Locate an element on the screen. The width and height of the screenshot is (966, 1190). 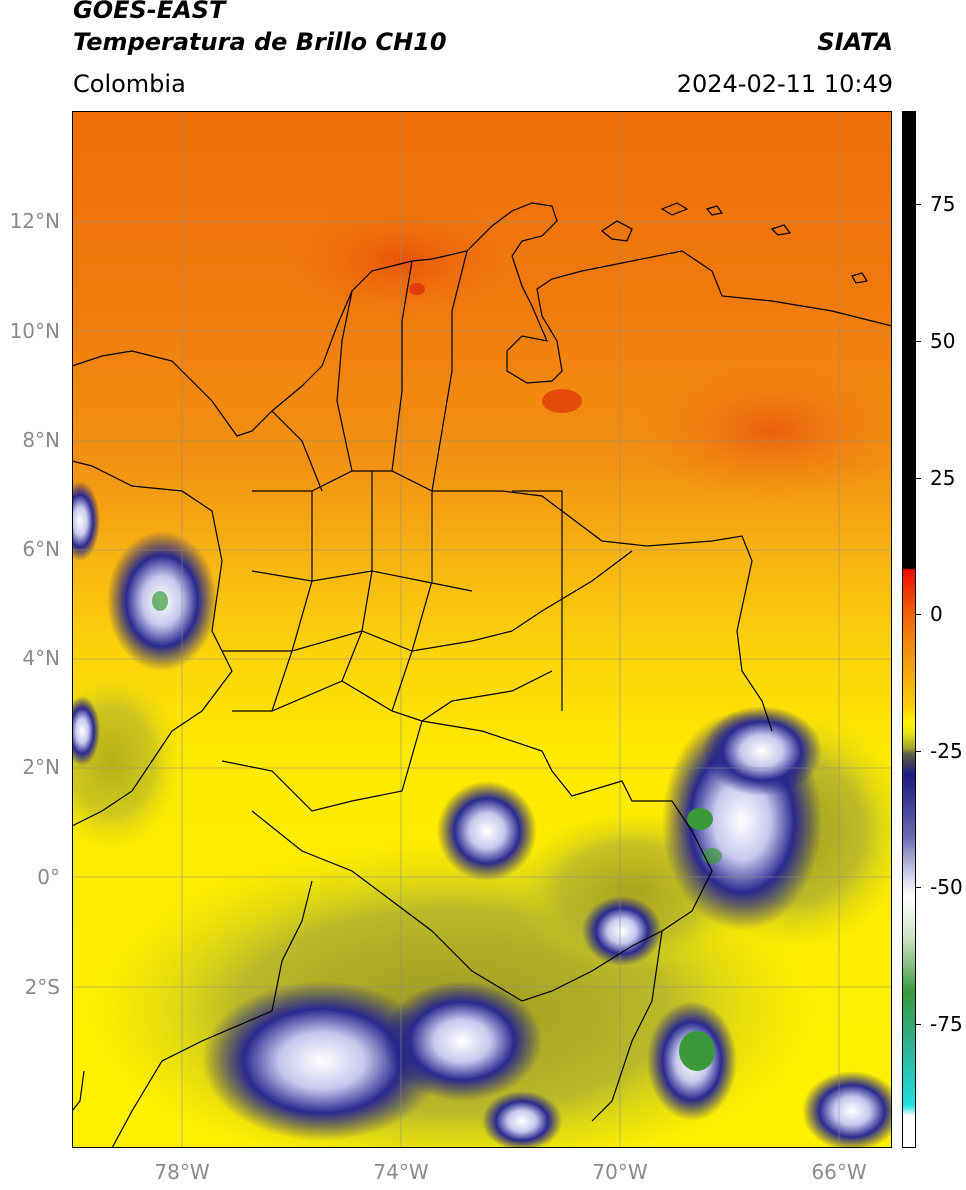
colorbar is located at coordinates (909, 629).